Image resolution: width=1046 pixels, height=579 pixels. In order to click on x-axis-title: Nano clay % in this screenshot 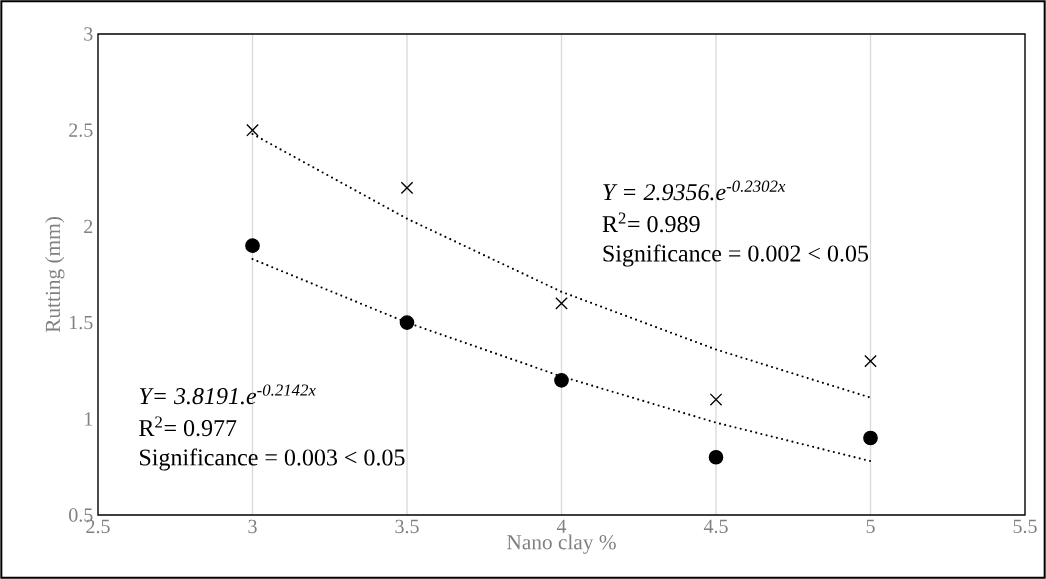, I will do `click(561, 544)`.